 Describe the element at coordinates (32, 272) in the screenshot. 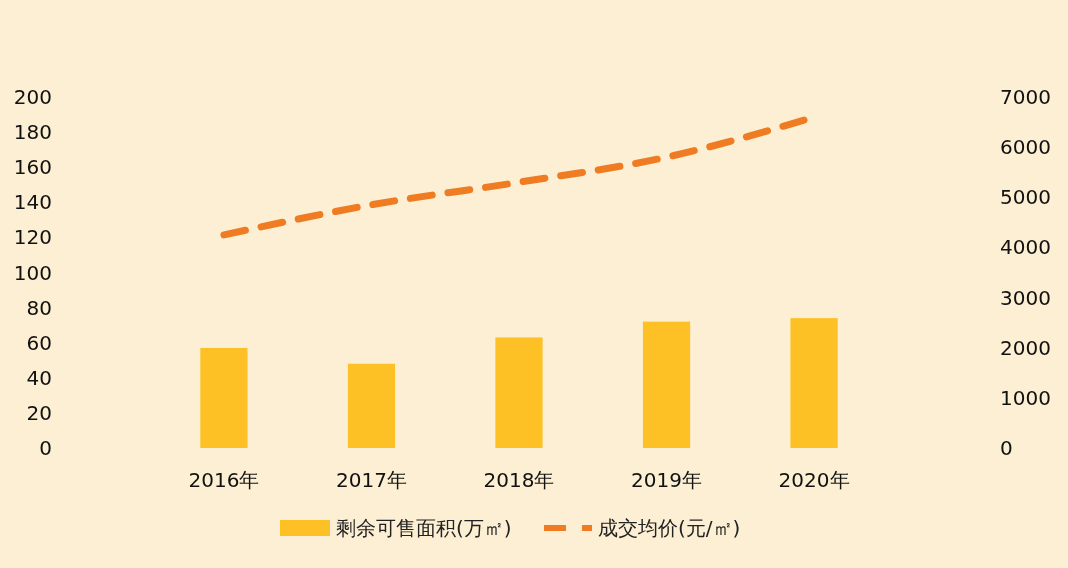

I see `y-tick-label: 100` at that location.